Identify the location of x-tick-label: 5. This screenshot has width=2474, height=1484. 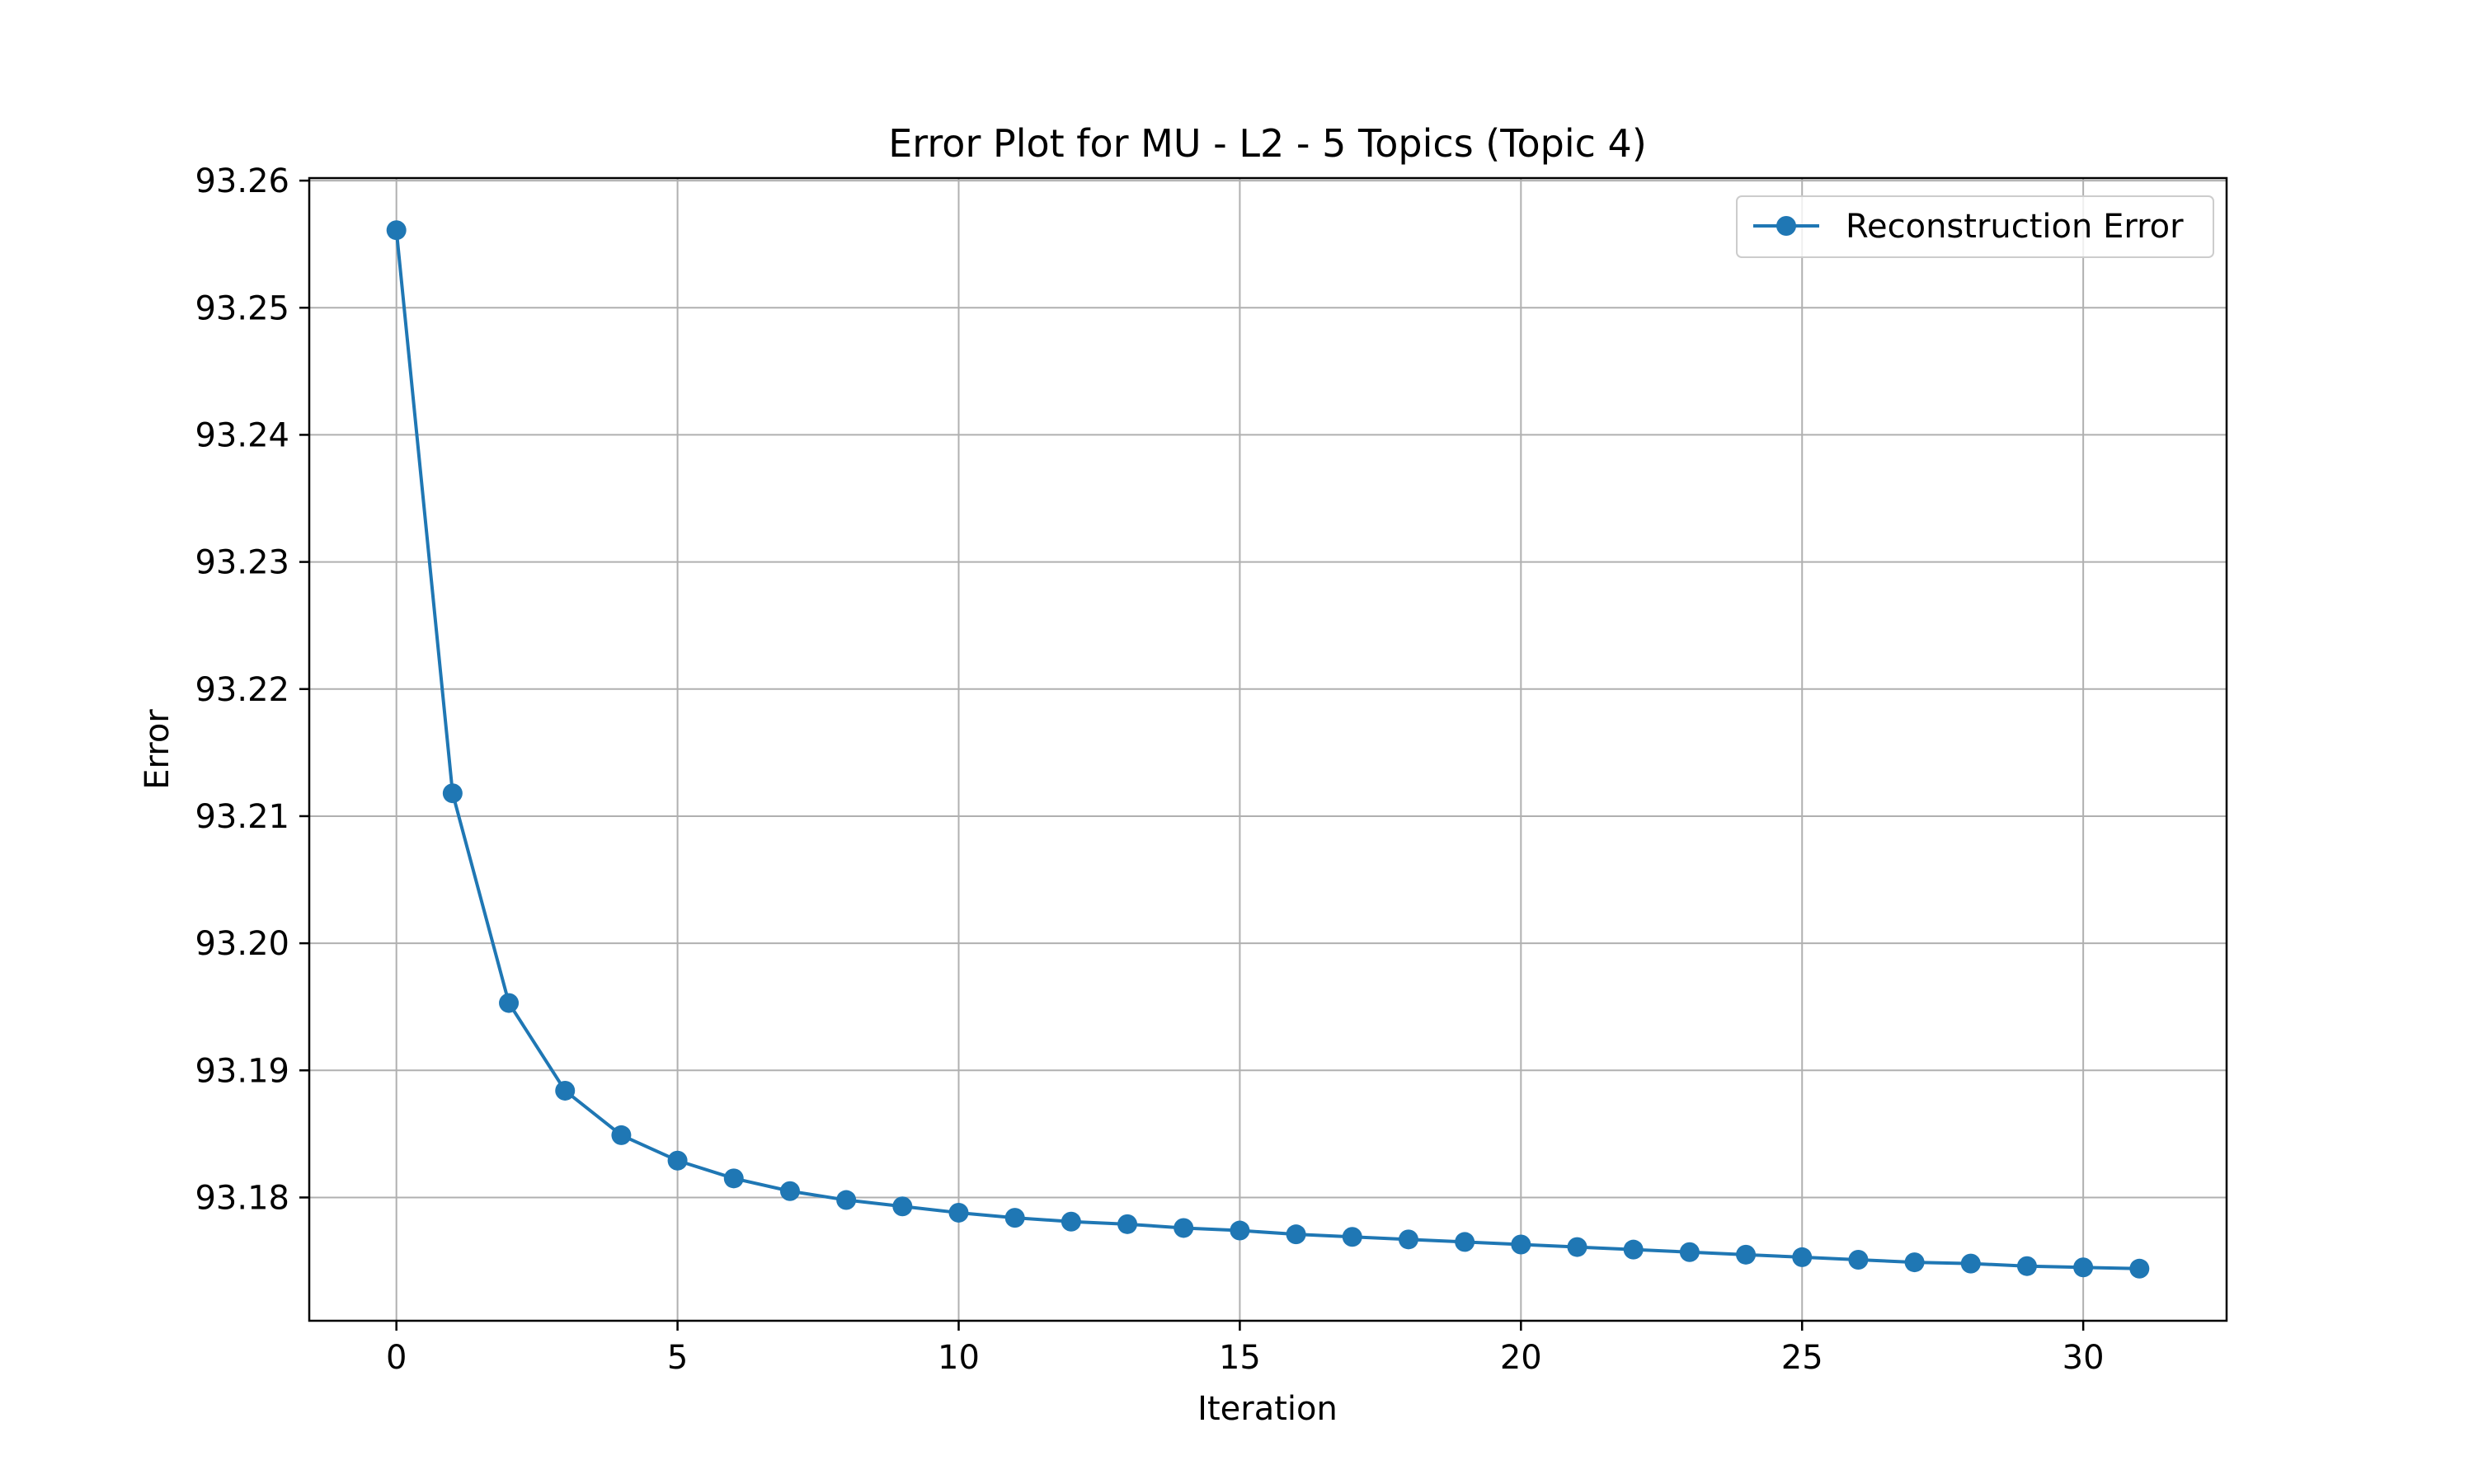
(677, 1358).